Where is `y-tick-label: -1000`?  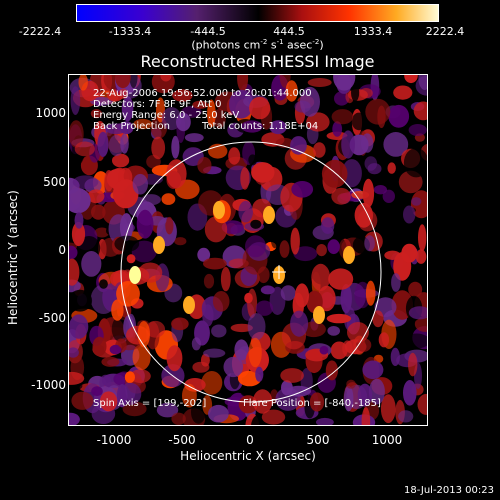
y-tick-label: -1000 is located at coordinates (48, 385).